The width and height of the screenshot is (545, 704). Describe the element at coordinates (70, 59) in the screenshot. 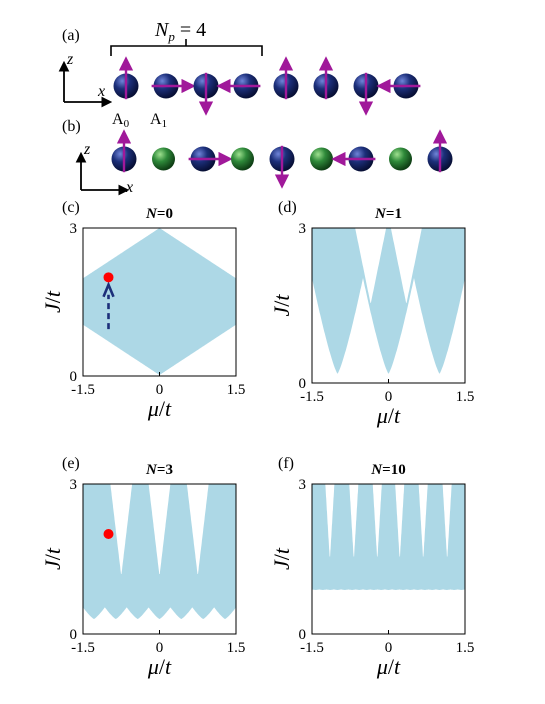

I see `axis-z-a: z` at that location.